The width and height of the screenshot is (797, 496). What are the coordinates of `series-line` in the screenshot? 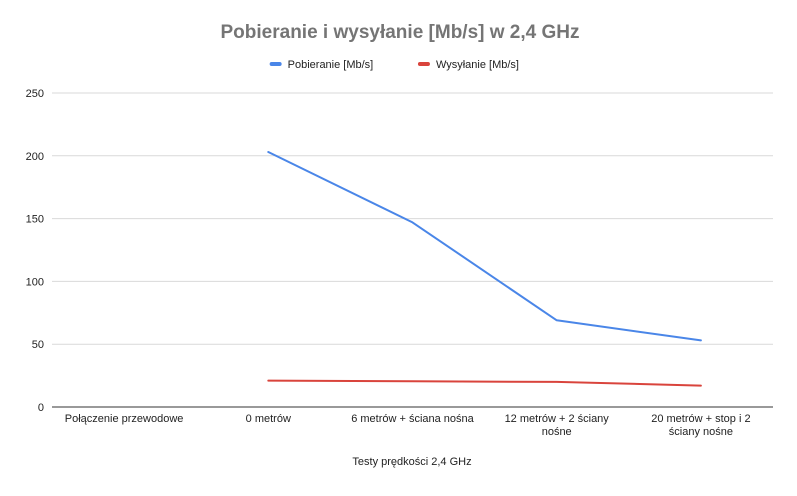 It's located at (484, 383).